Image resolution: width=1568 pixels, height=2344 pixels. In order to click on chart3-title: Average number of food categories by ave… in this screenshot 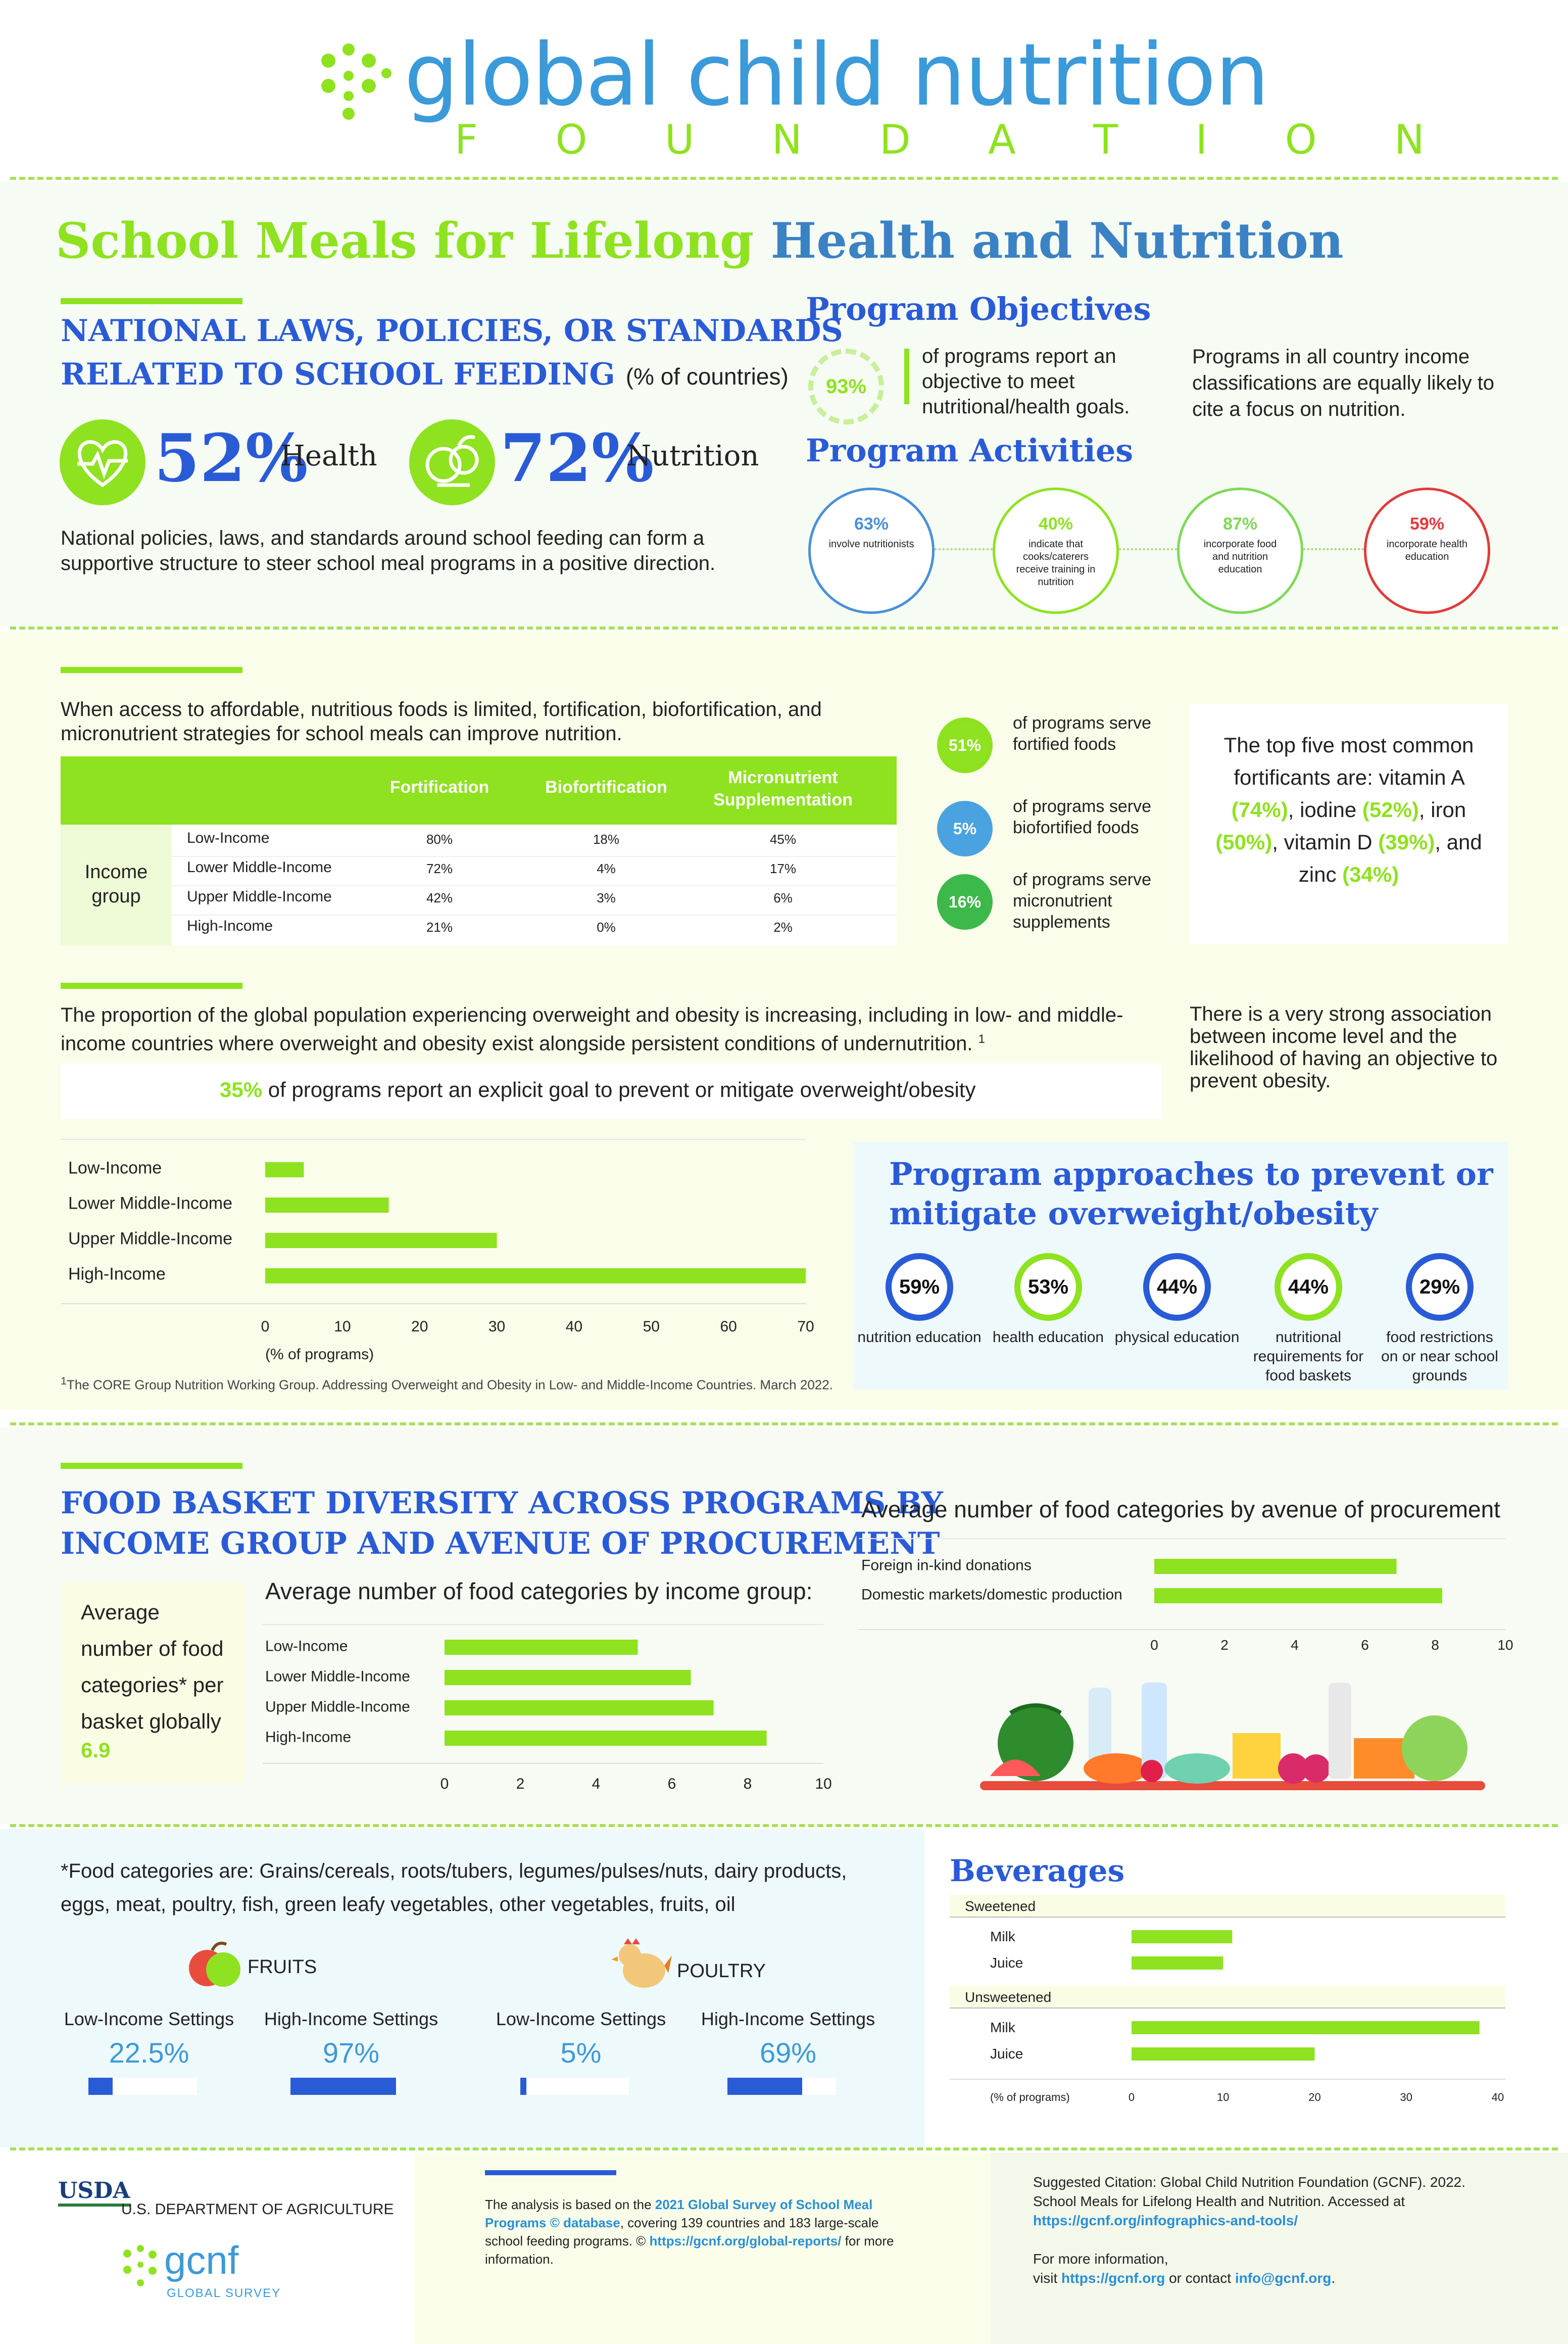, I will do `click(1180, 1509)`.